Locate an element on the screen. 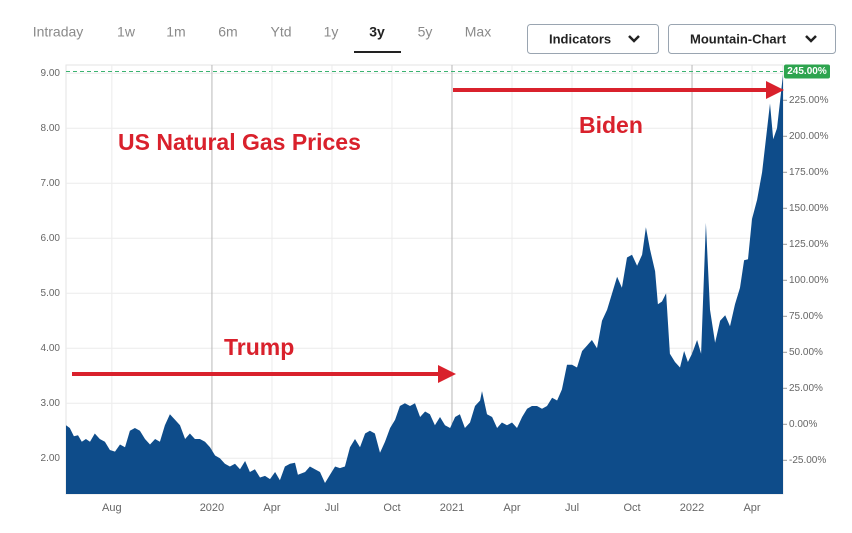 The width and height of the screenshot is (852, 533). x-tick-label: 2020 is located at coordinates (212, 508).